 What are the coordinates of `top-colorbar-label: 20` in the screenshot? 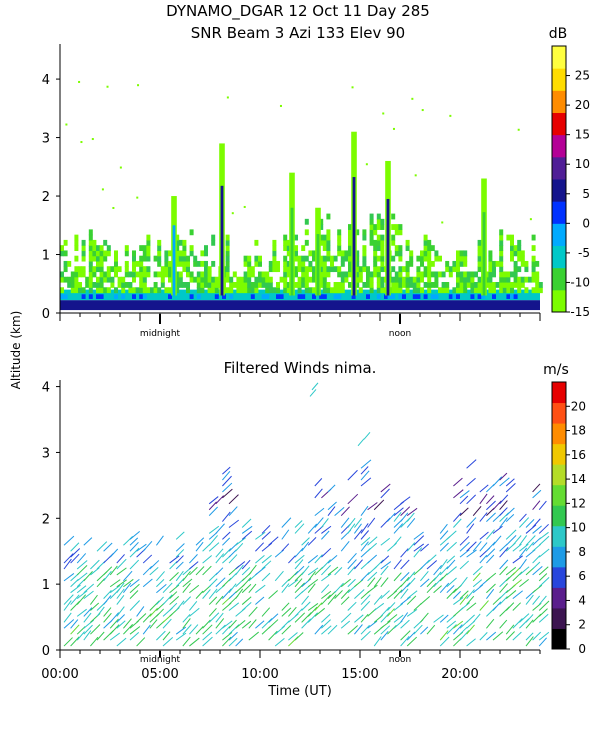 It's located at (582, 105).